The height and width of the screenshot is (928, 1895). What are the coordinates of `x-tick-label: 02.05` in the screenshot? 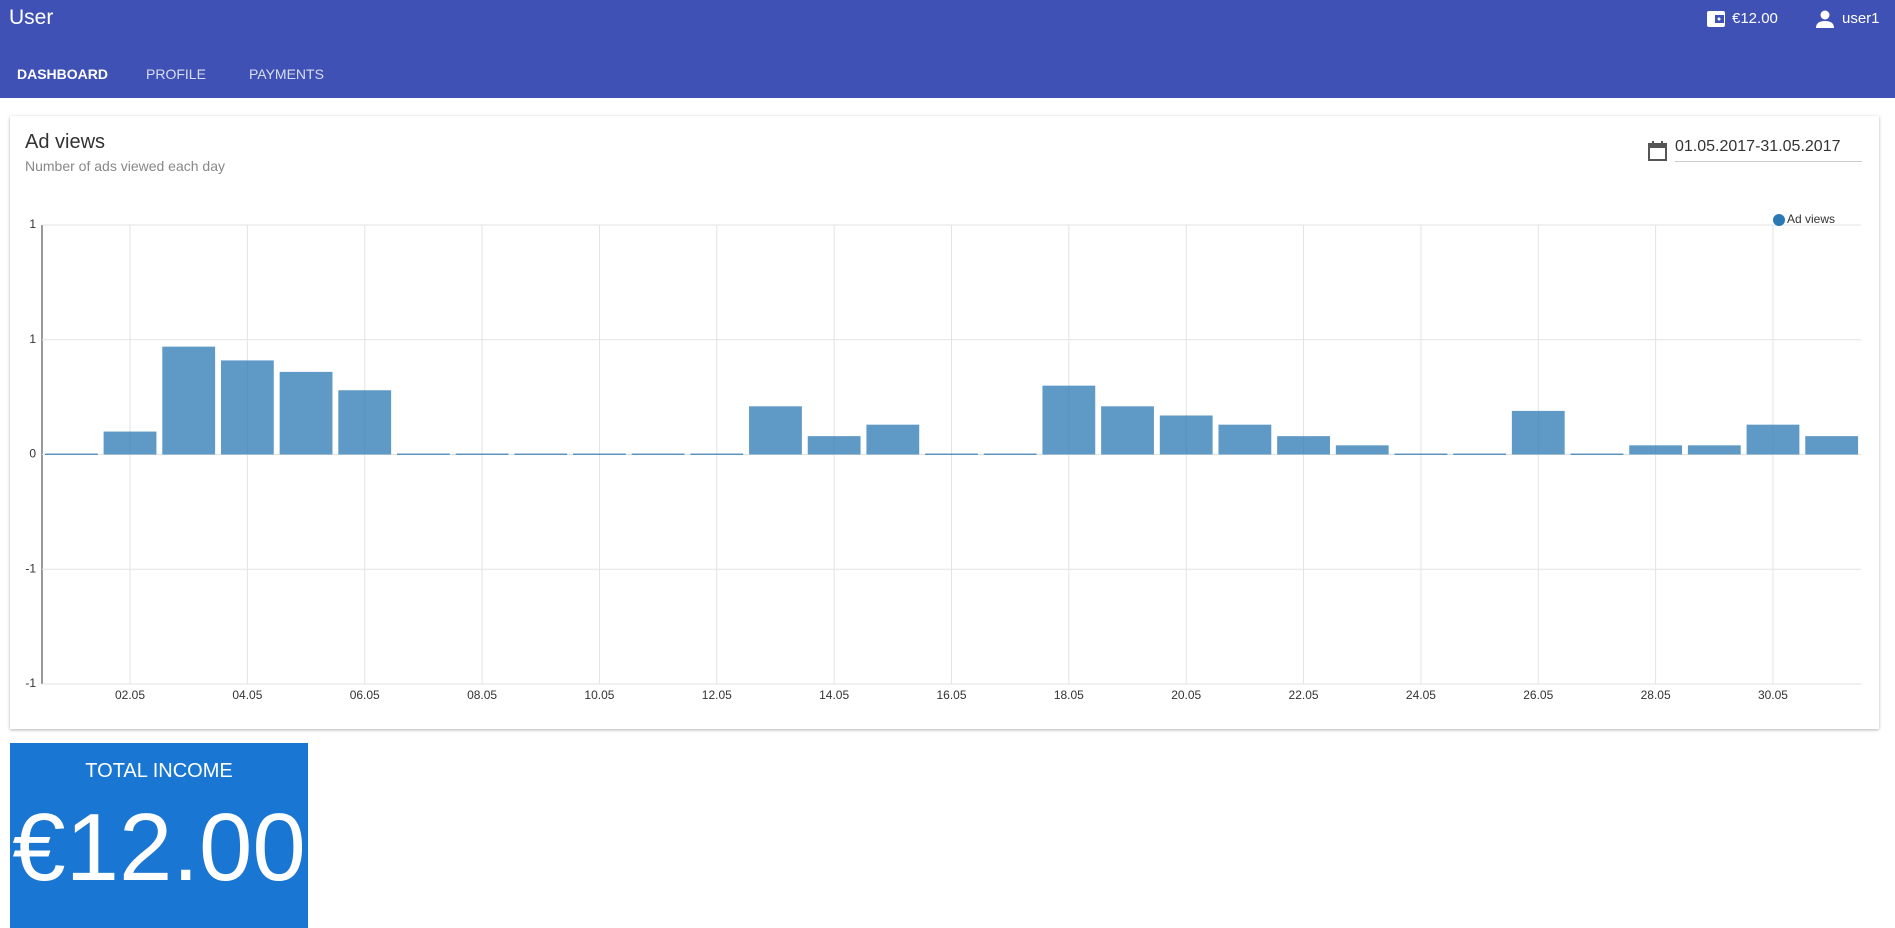 It's located at (130, 695).